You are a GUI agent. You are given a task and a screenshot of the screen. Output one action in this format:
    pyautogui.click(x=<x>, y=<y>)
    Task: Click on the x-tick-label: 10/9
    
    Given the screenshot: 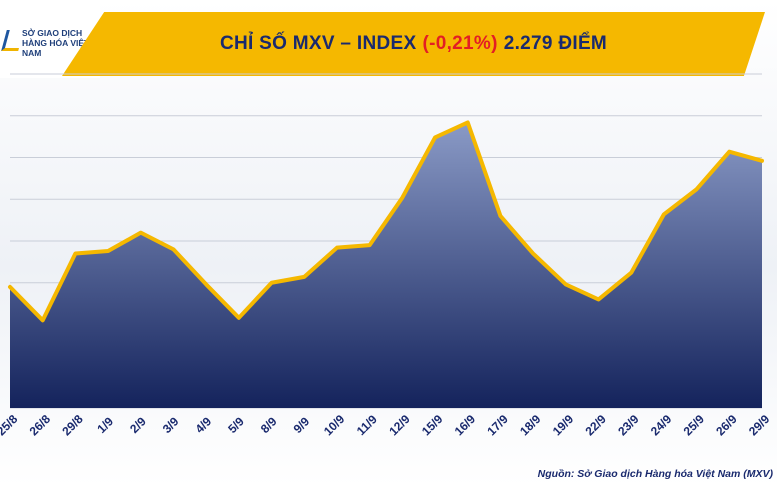 What is the action you would take?
    pyautogui.click(x=334, y=425)
    